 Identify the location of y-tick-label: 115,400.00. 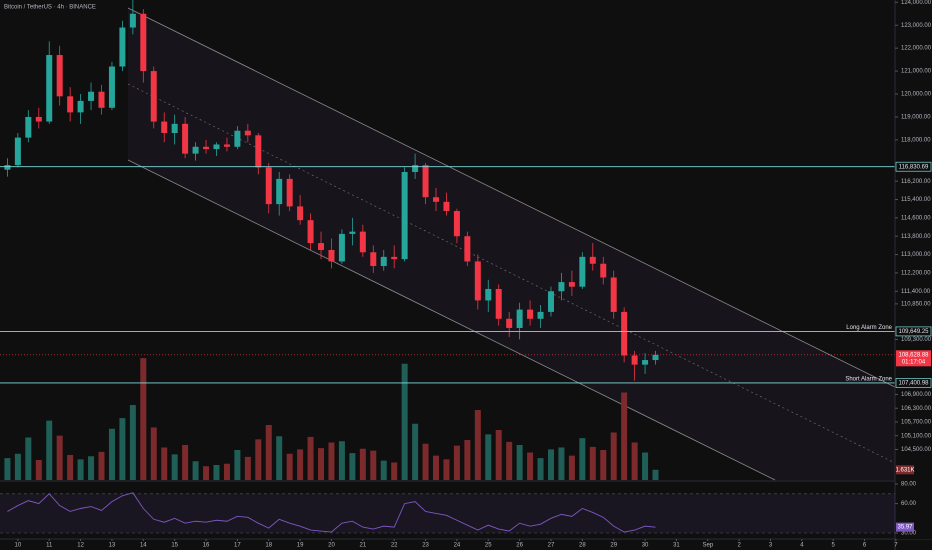
(916, 200).